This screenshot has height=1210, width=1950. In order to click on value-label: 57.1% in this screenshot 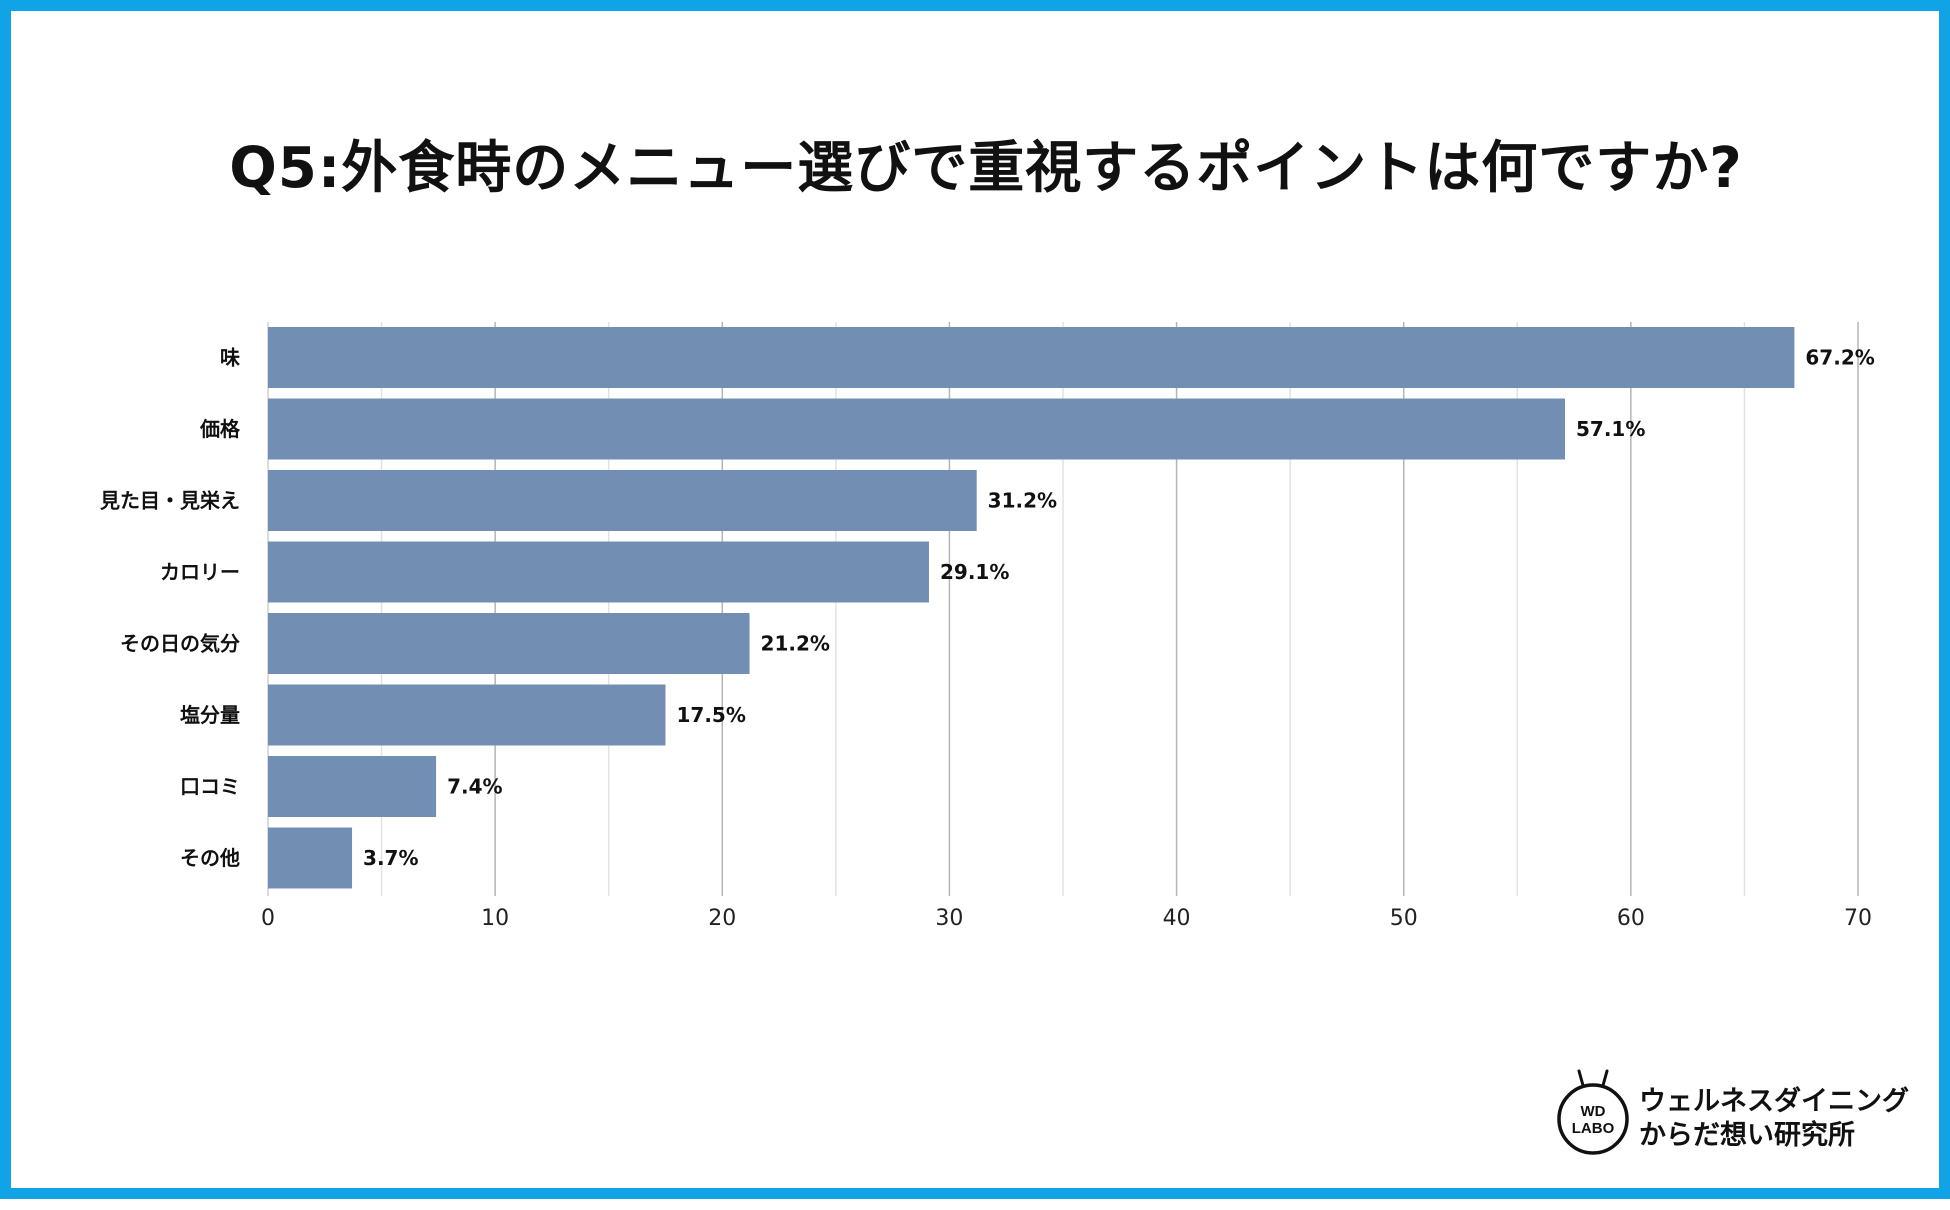, I will do `click(1610, 429)`.